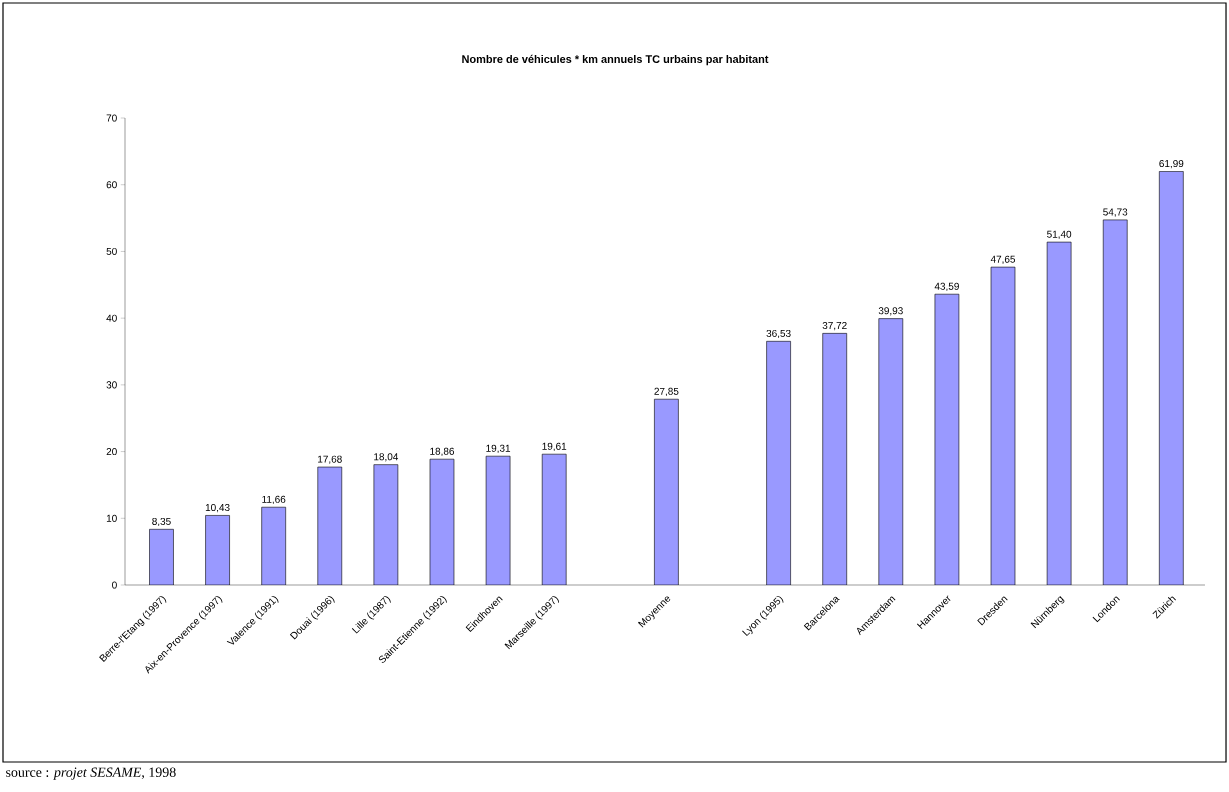  Describe the element at coordinates (91, 773) in the screenshot. I see `source-note: source : projet SESAME, 1998` at that location.